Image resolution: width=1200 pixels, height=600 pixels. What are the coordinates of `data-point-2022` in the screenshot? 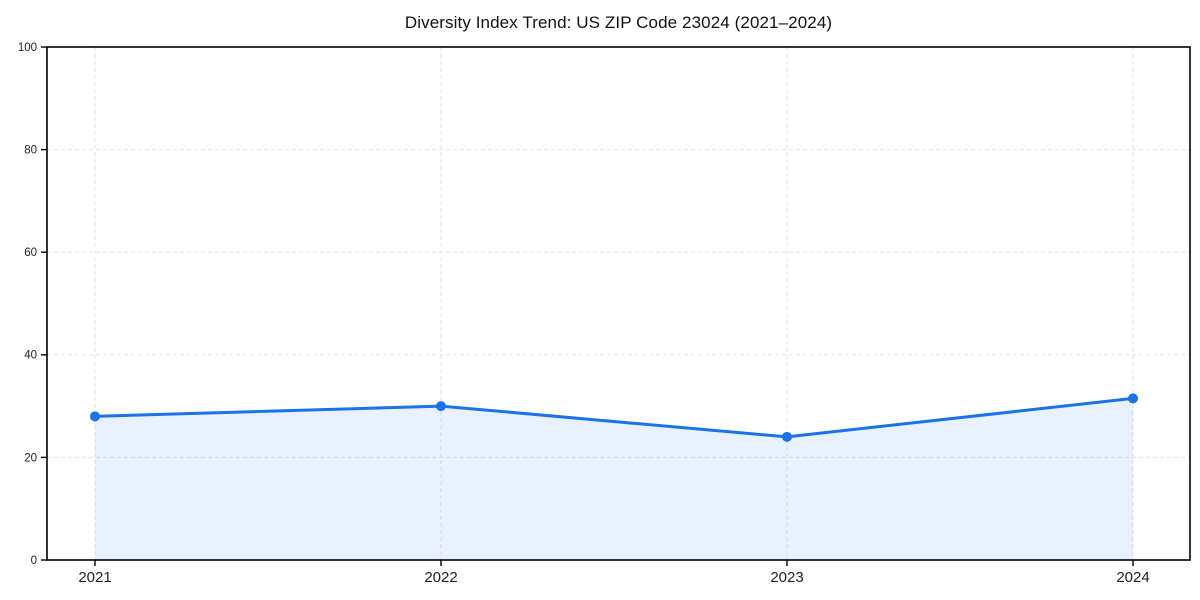 It's located at (441, 406).